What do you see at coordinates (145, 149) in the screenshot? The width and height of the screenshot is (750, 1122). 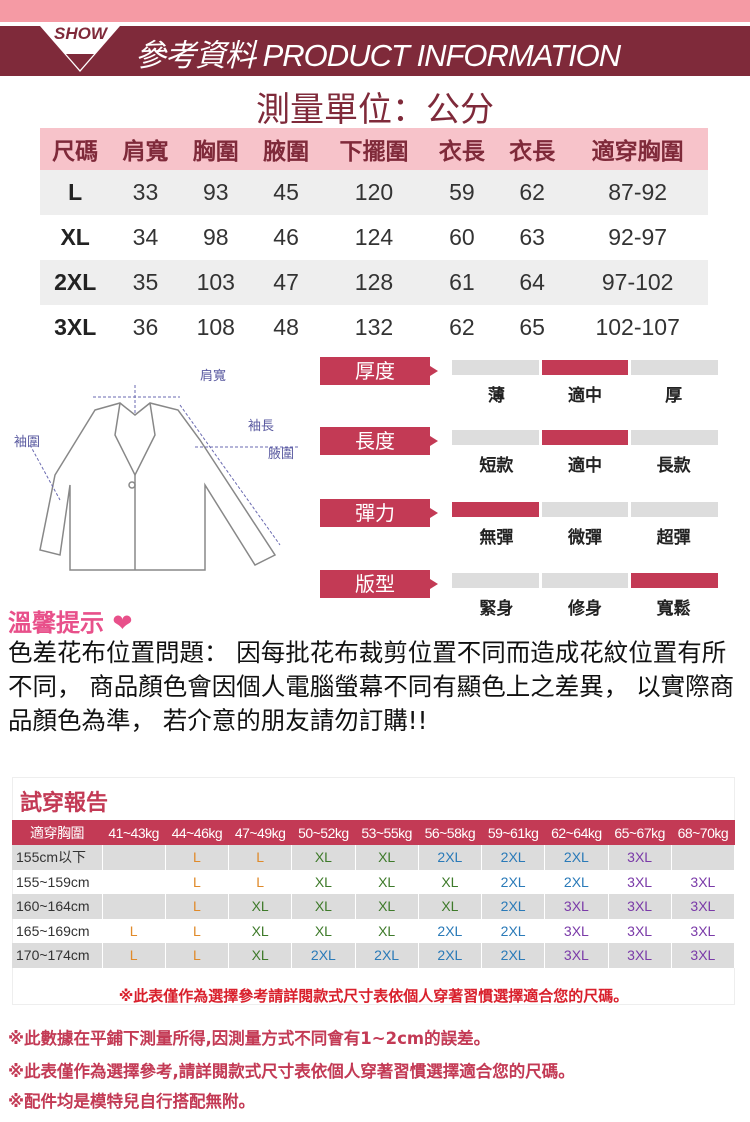 I see `column-header: 肩寬` at bounding box center [145, 149].